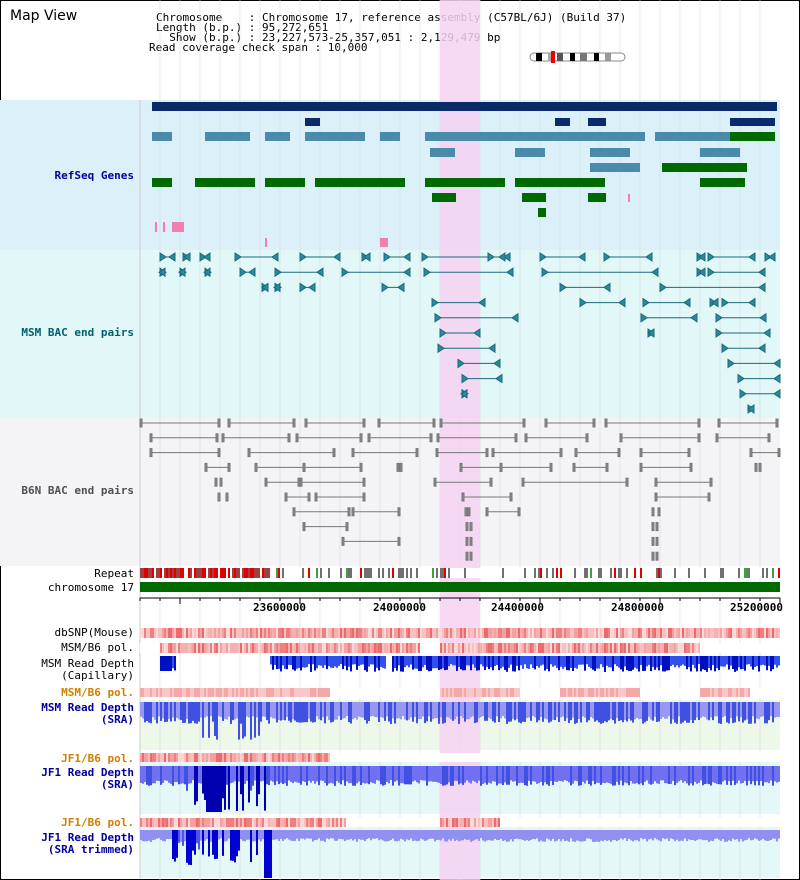 The height and width of the screenshot is (880, 800). I want to click on jf1-b6-pol-label-1: JF1/B6 pol., so click(97, 758).